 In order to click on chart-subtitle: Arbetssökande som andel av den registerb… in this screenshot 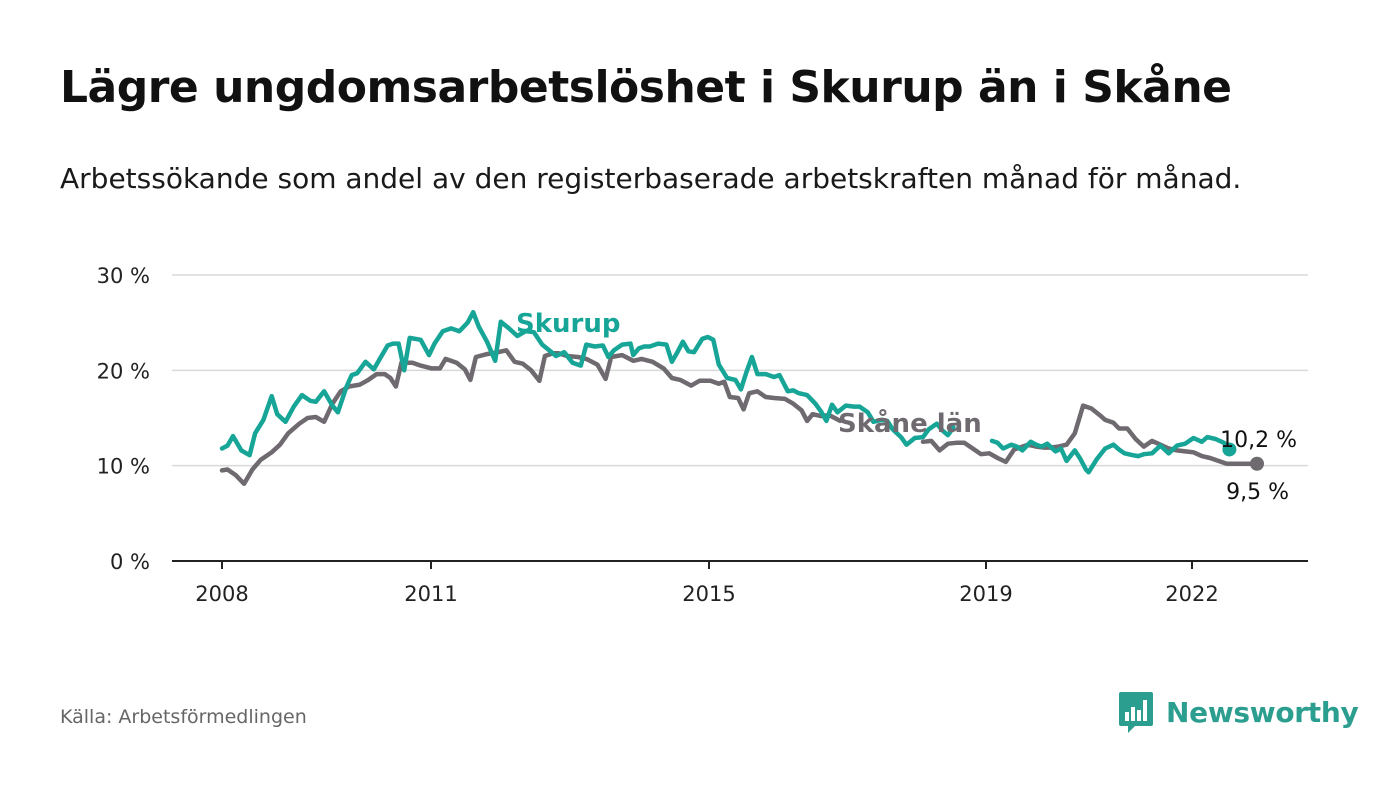, I will do `click(651, 178)`.